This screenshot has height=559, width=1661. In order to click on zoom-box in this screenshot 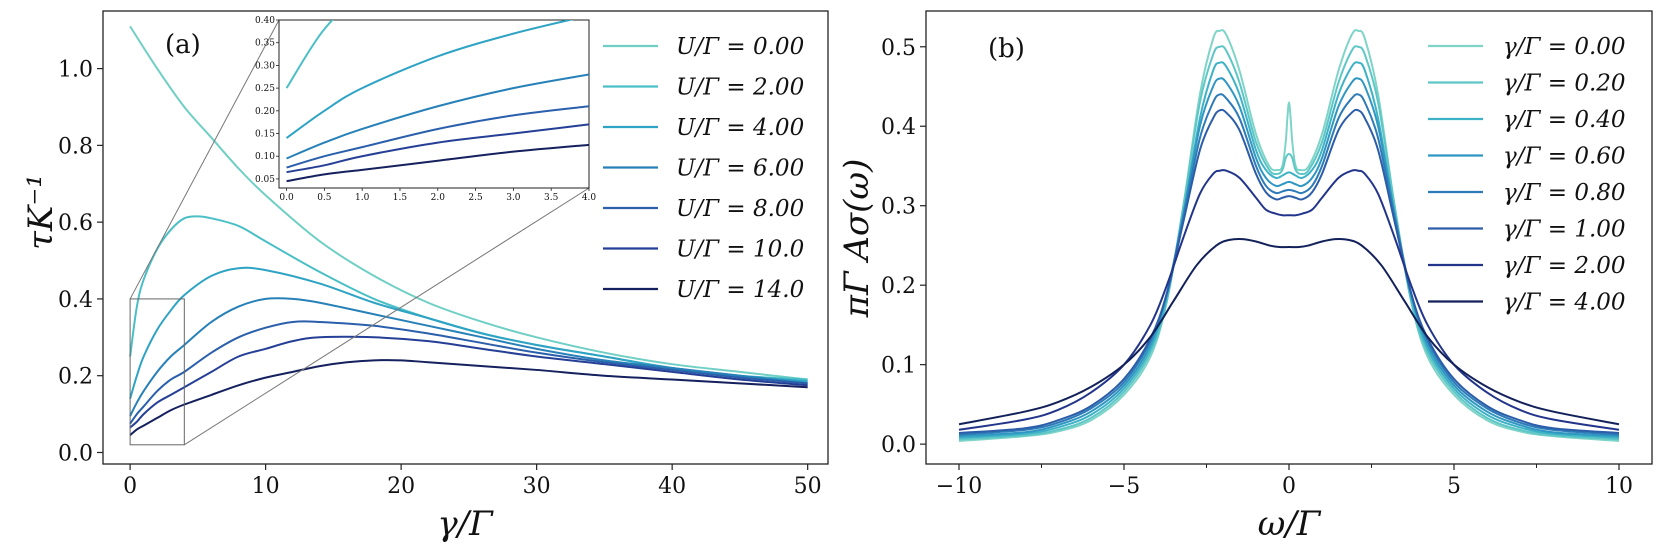, I will do `click(157, 372)`.